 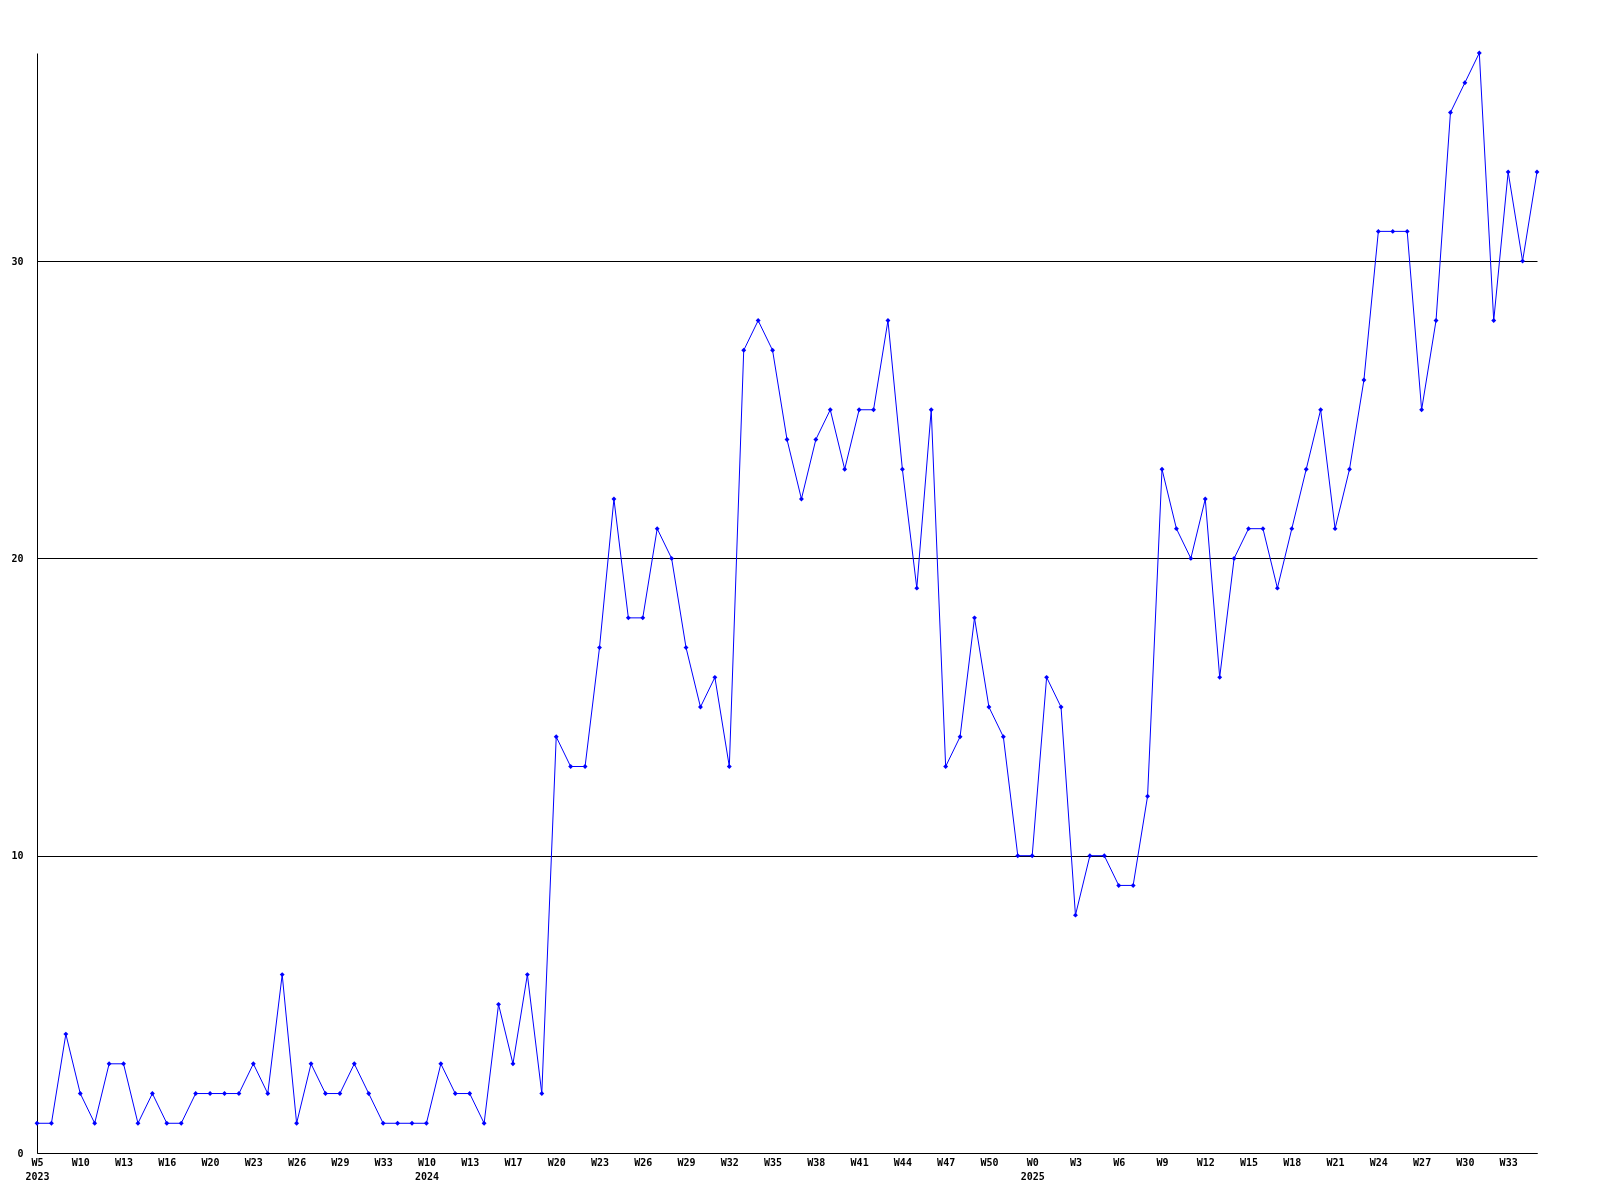 What do you see at coordinates (17, 261) in the screenshot?
I see `y-tick-label: 30` at bounding box center [17, 261].